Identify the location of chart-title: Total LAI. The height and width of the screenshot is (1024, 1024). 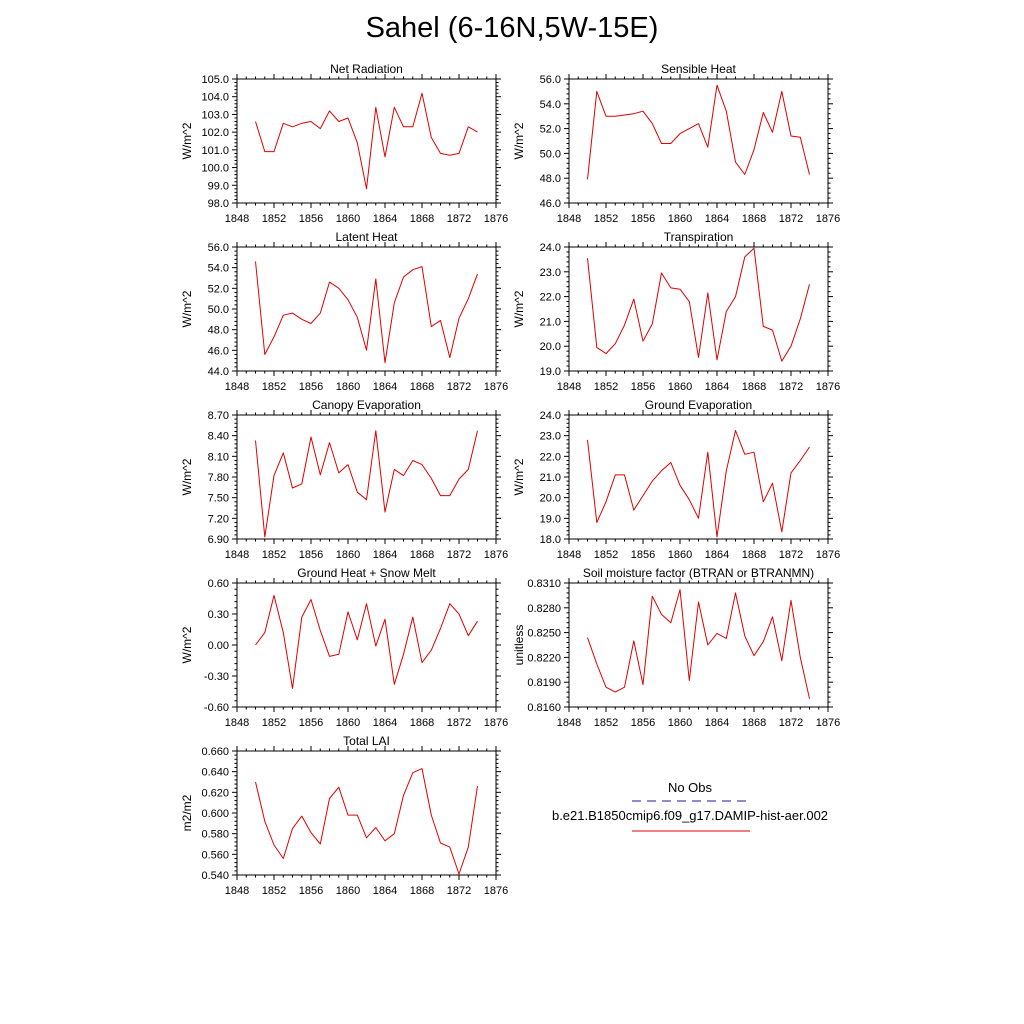
(366, 741).